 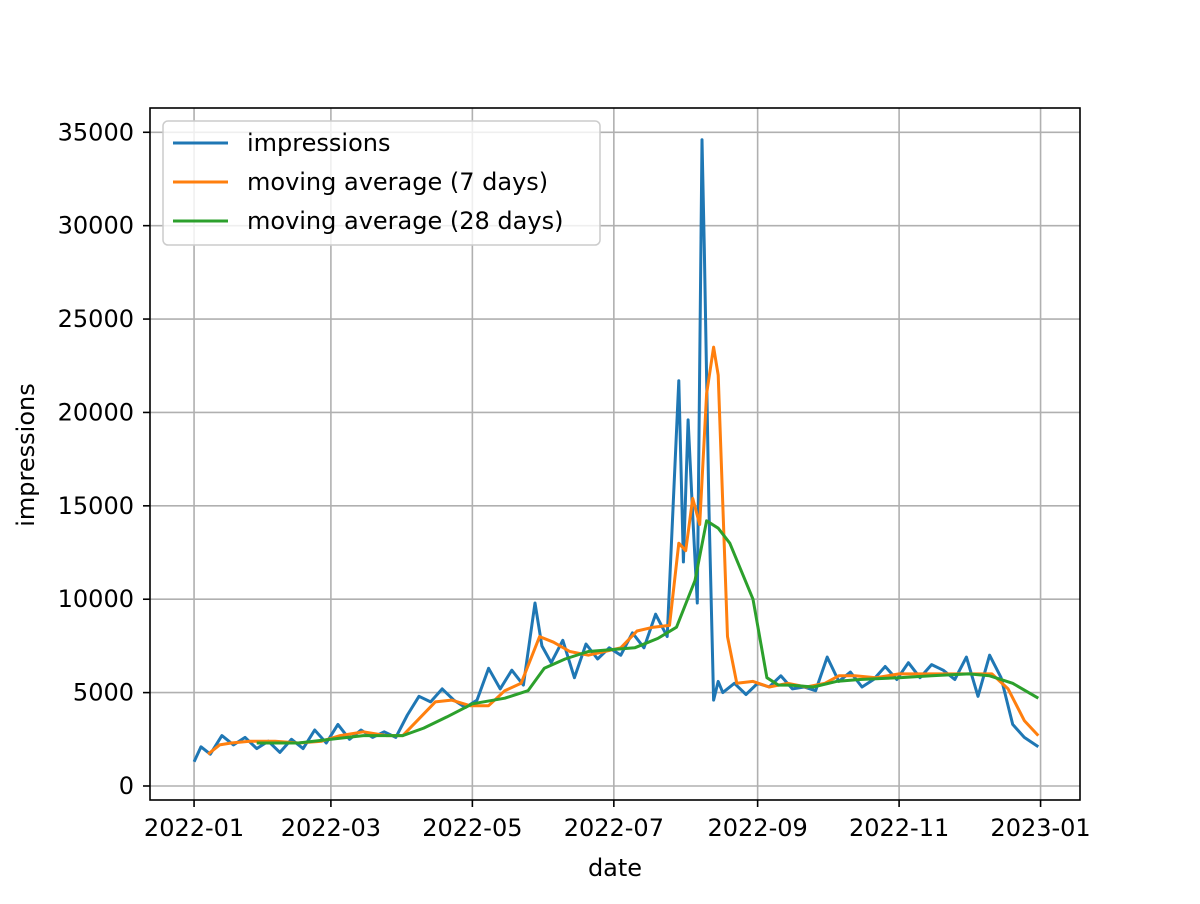 I want to click on y-tick-label: 0, so click(x=126, y=786).